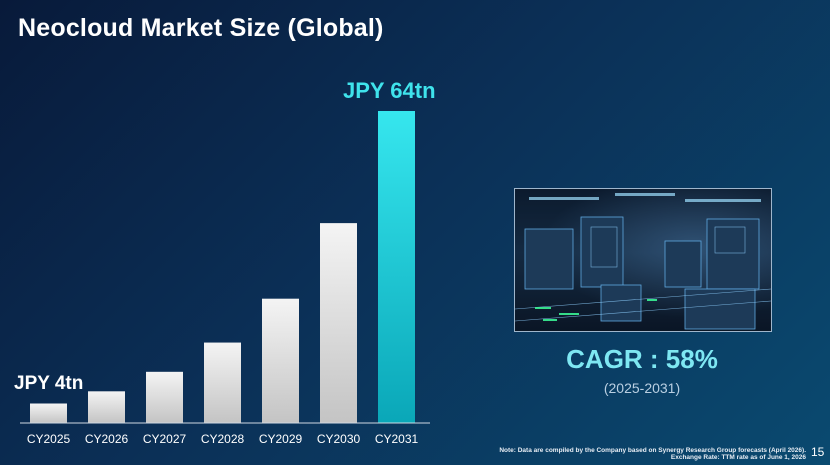 This screenshot has height=465, width=830. What do you see at coordinates (389, 90) in the screenshot?
I see `end-value-label: JPY 64tn` at bounding box center [389, 90].